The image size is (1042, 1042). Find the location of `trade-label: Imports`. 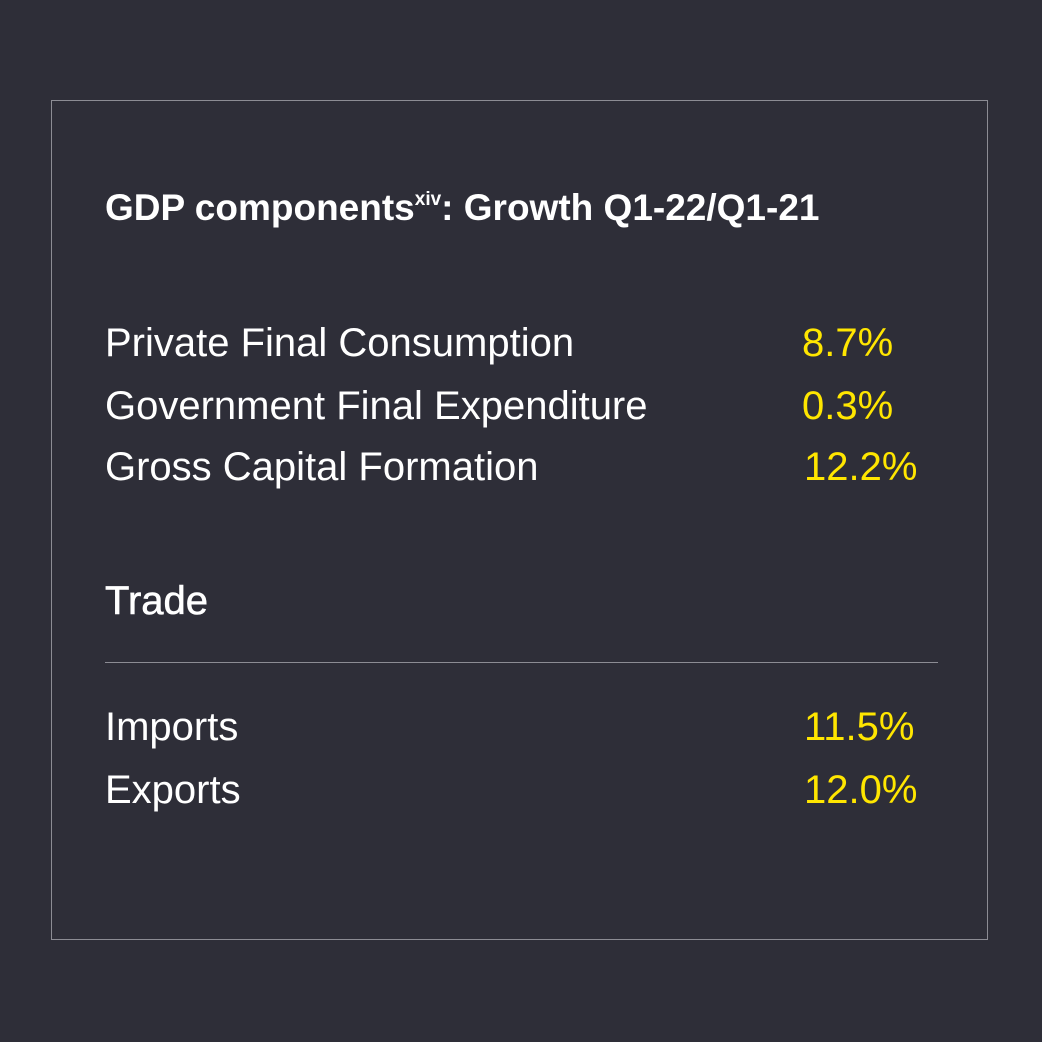

trade-label: Imports is located at coordinates (172, 727).